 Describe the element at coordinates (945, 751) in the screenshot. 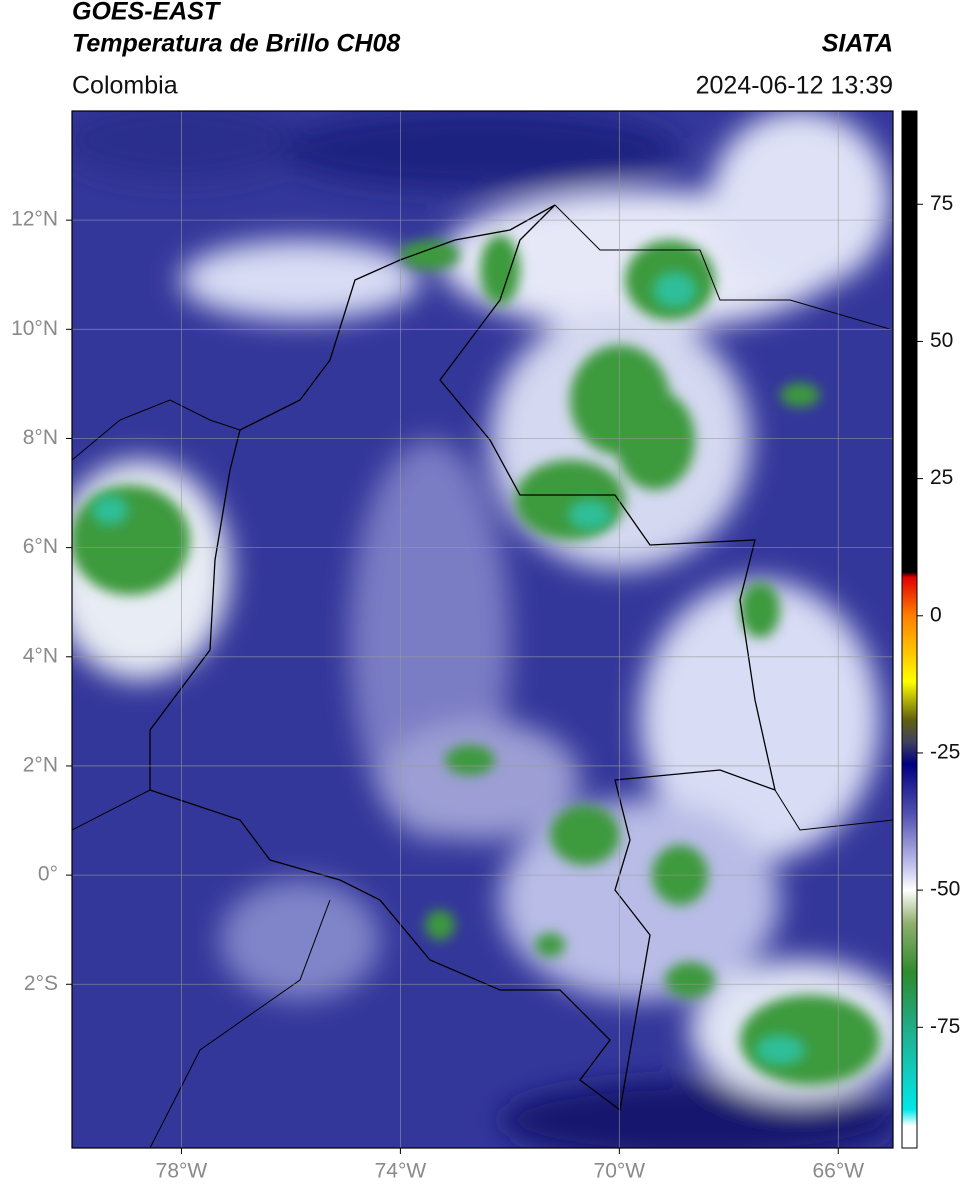

I see `colorbar-tick-label: -25` at that location.